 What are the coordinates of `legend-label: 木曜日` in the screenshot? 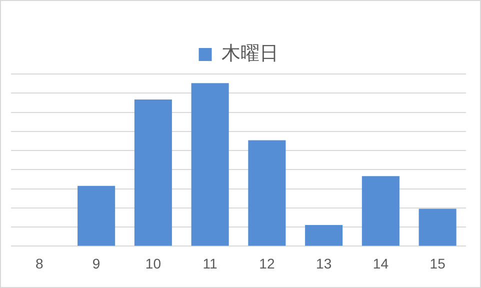 It's located at (249, 53).